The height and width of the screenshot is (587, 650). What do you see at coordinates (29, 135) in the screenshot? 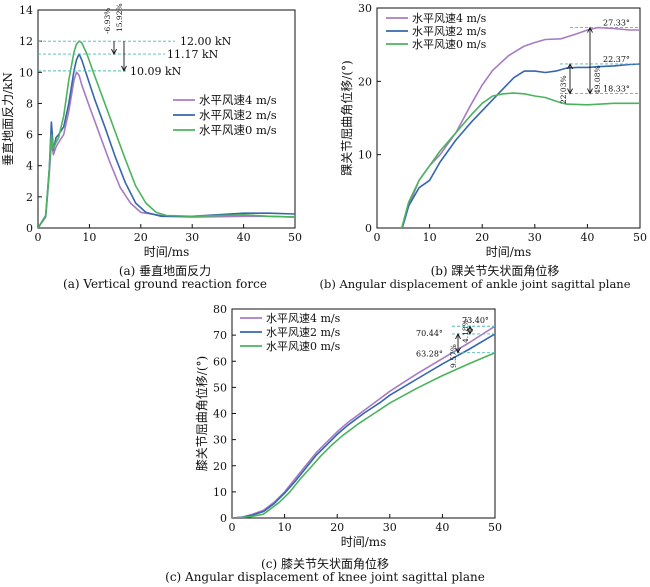
I see `y-tick-label-a: 6` at bounding box center [29, 135].